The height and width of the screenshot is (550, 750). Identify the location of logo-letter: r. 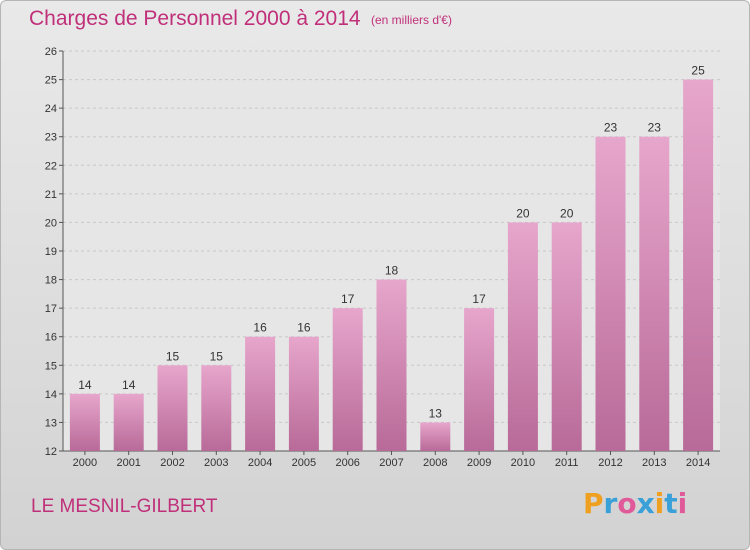
(610, 503).